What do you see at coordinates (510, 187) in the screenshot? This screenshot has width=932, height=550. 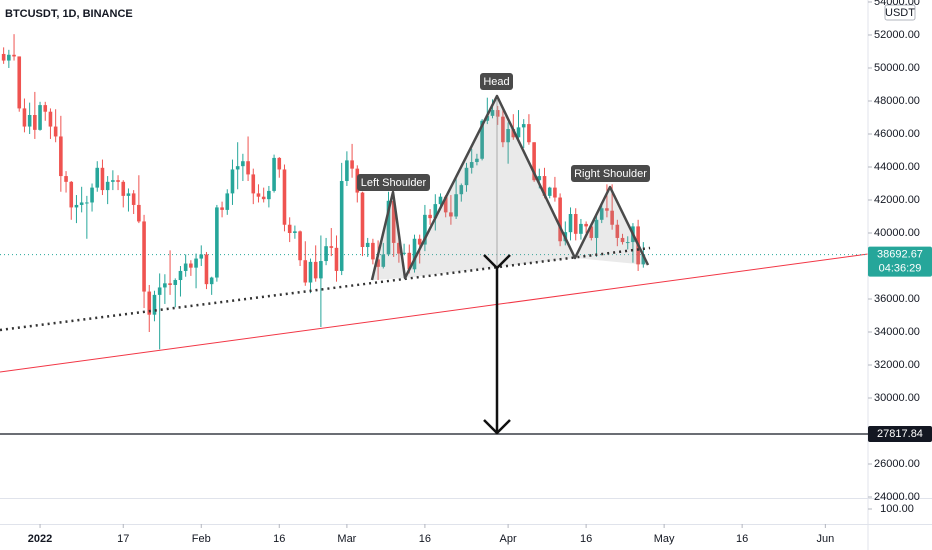 I see `pattern-line` at bounding box center [510, 187].